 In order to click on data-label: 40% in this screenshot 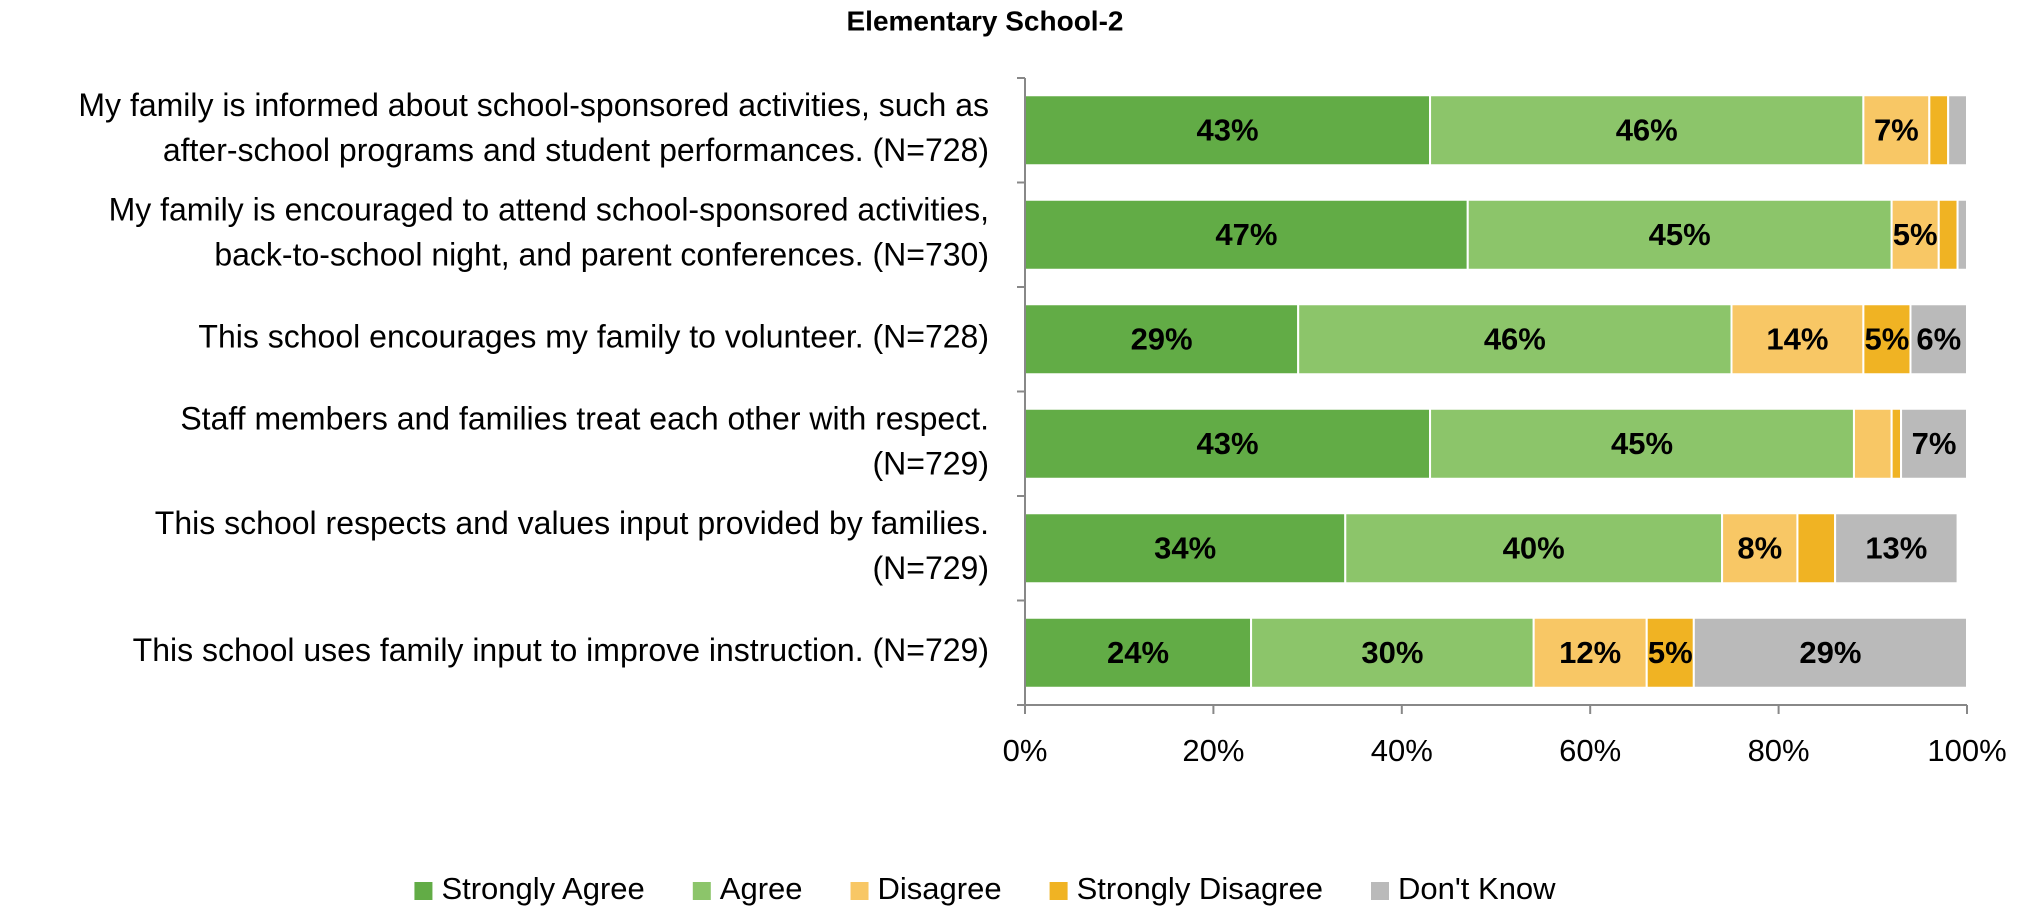, I will do `click(1534, 547)`.